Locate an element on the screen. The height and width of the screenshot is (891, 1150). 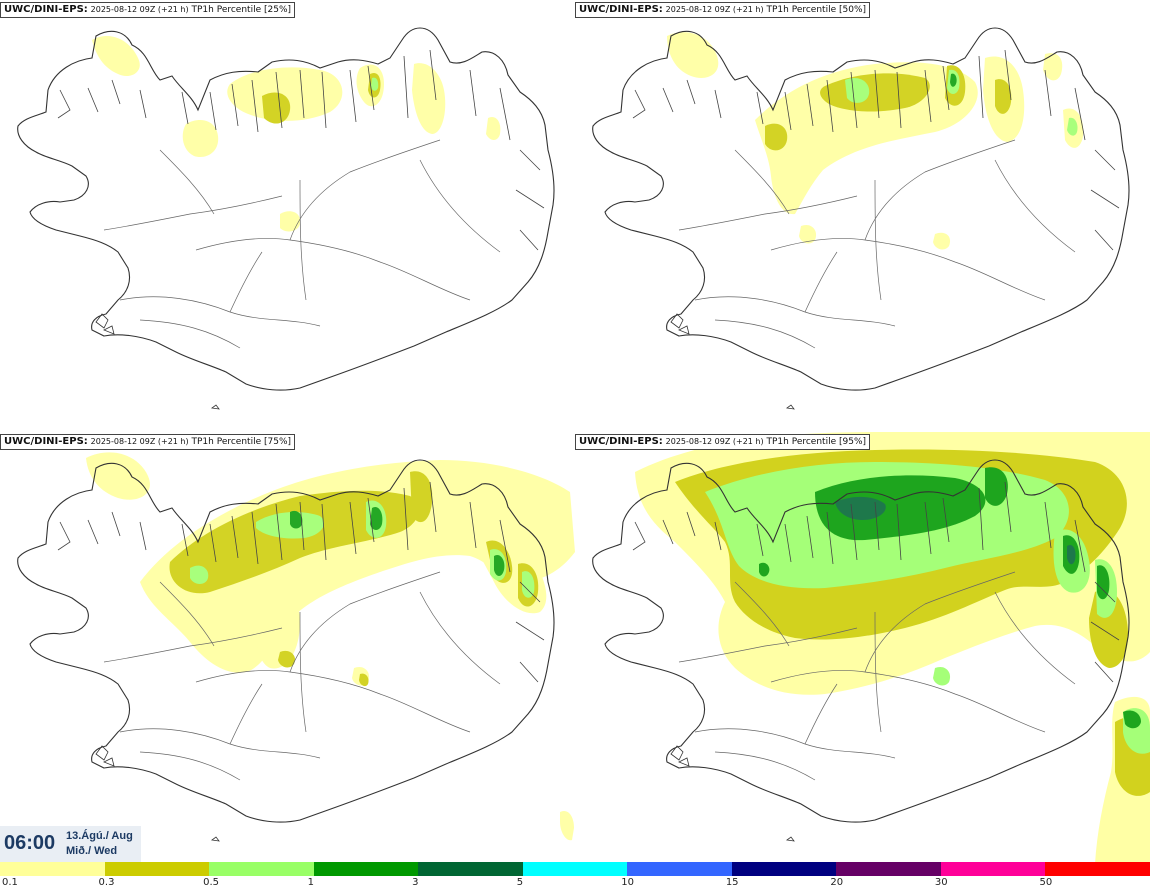
colorbar-tick-label: 3 is located at coordinates (415, 882).